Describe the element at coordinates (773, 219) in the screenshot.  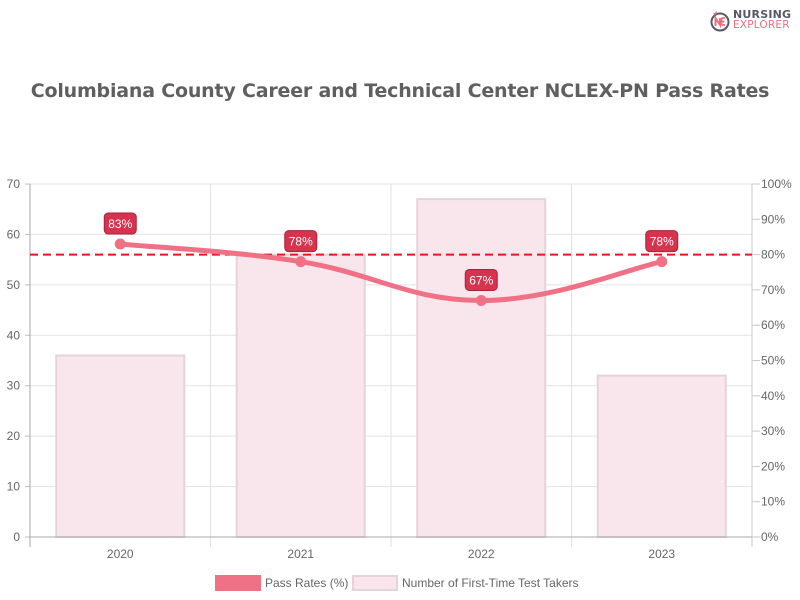
I see `right-axis-tick-label: 90%` at that location.